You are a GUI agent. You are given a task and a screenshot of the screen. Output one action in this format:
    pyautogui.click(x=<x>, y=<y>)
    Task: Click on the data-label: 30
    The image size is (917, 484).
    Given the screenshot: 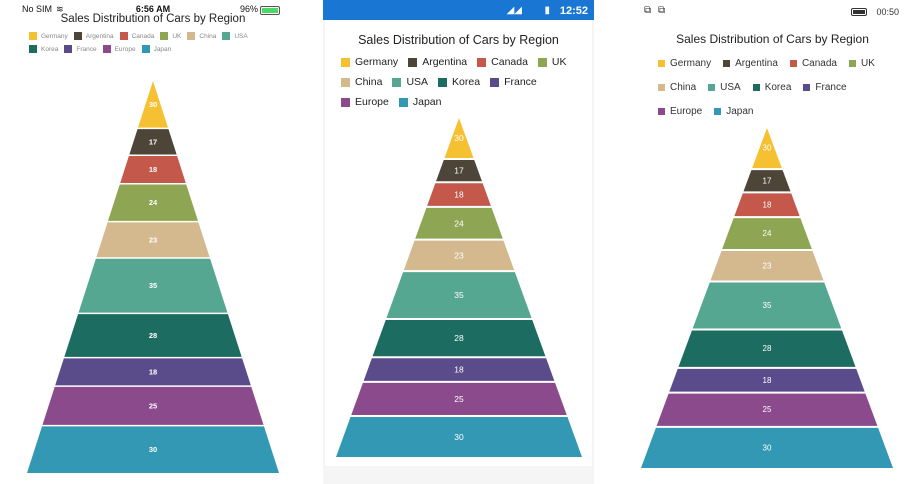 What is the action you would take?
    pyautogui.click(x=767, y=447)
    